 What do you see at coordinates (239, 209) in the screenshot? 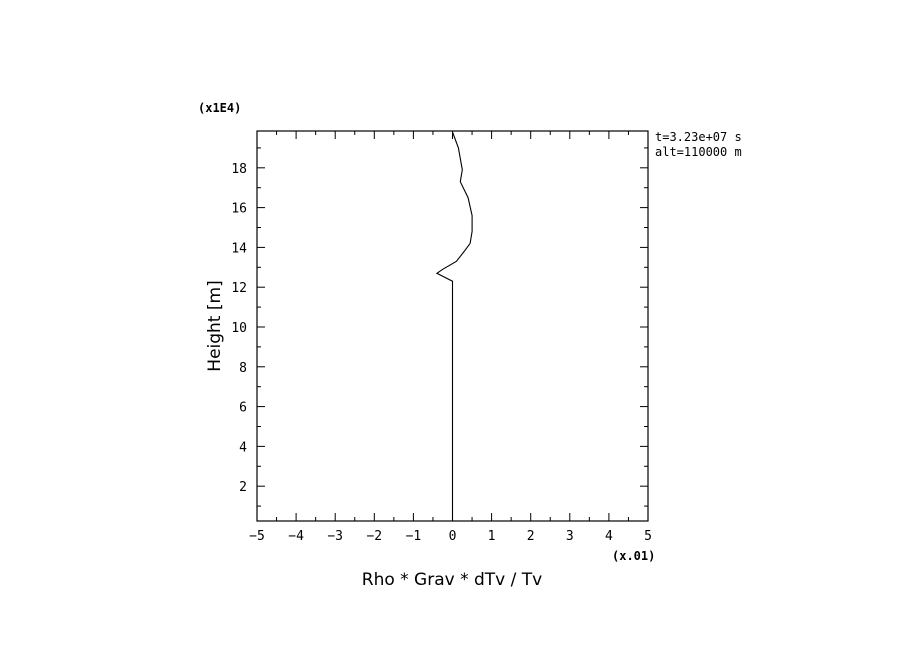
I see `y-tick-label: 16` at bounding box center [239, 209].